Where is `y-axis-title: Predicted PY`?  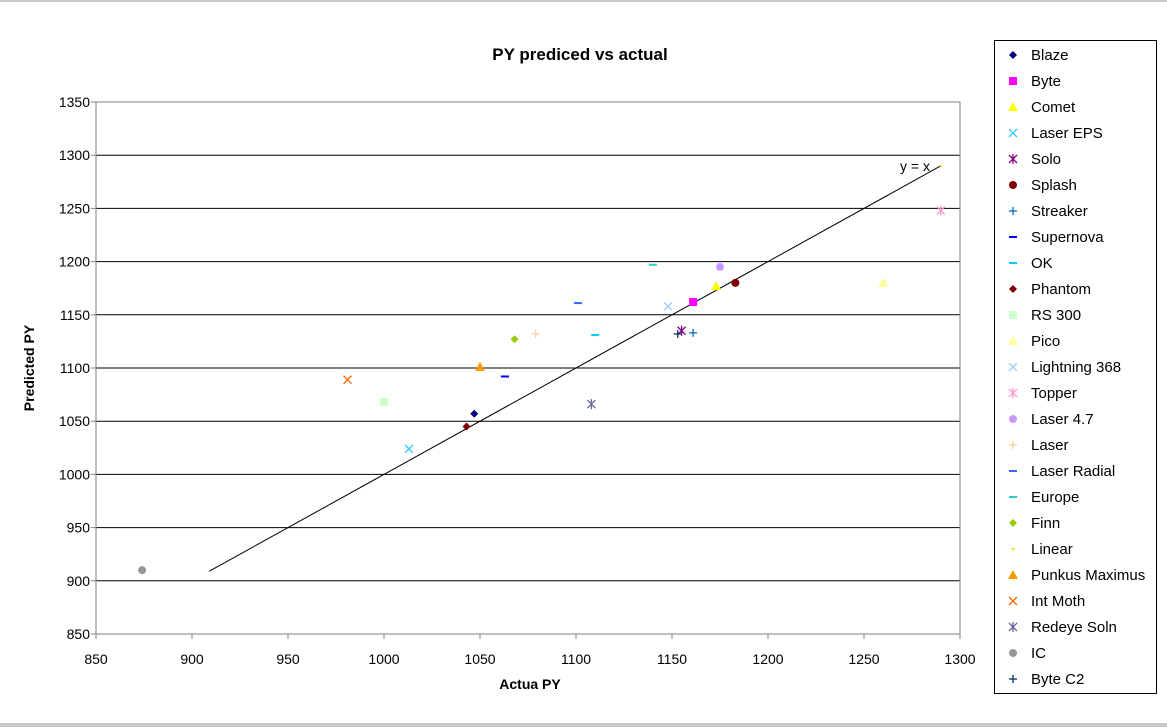
y-axis-title: Predicted PY is located at coordinates (29, 367).